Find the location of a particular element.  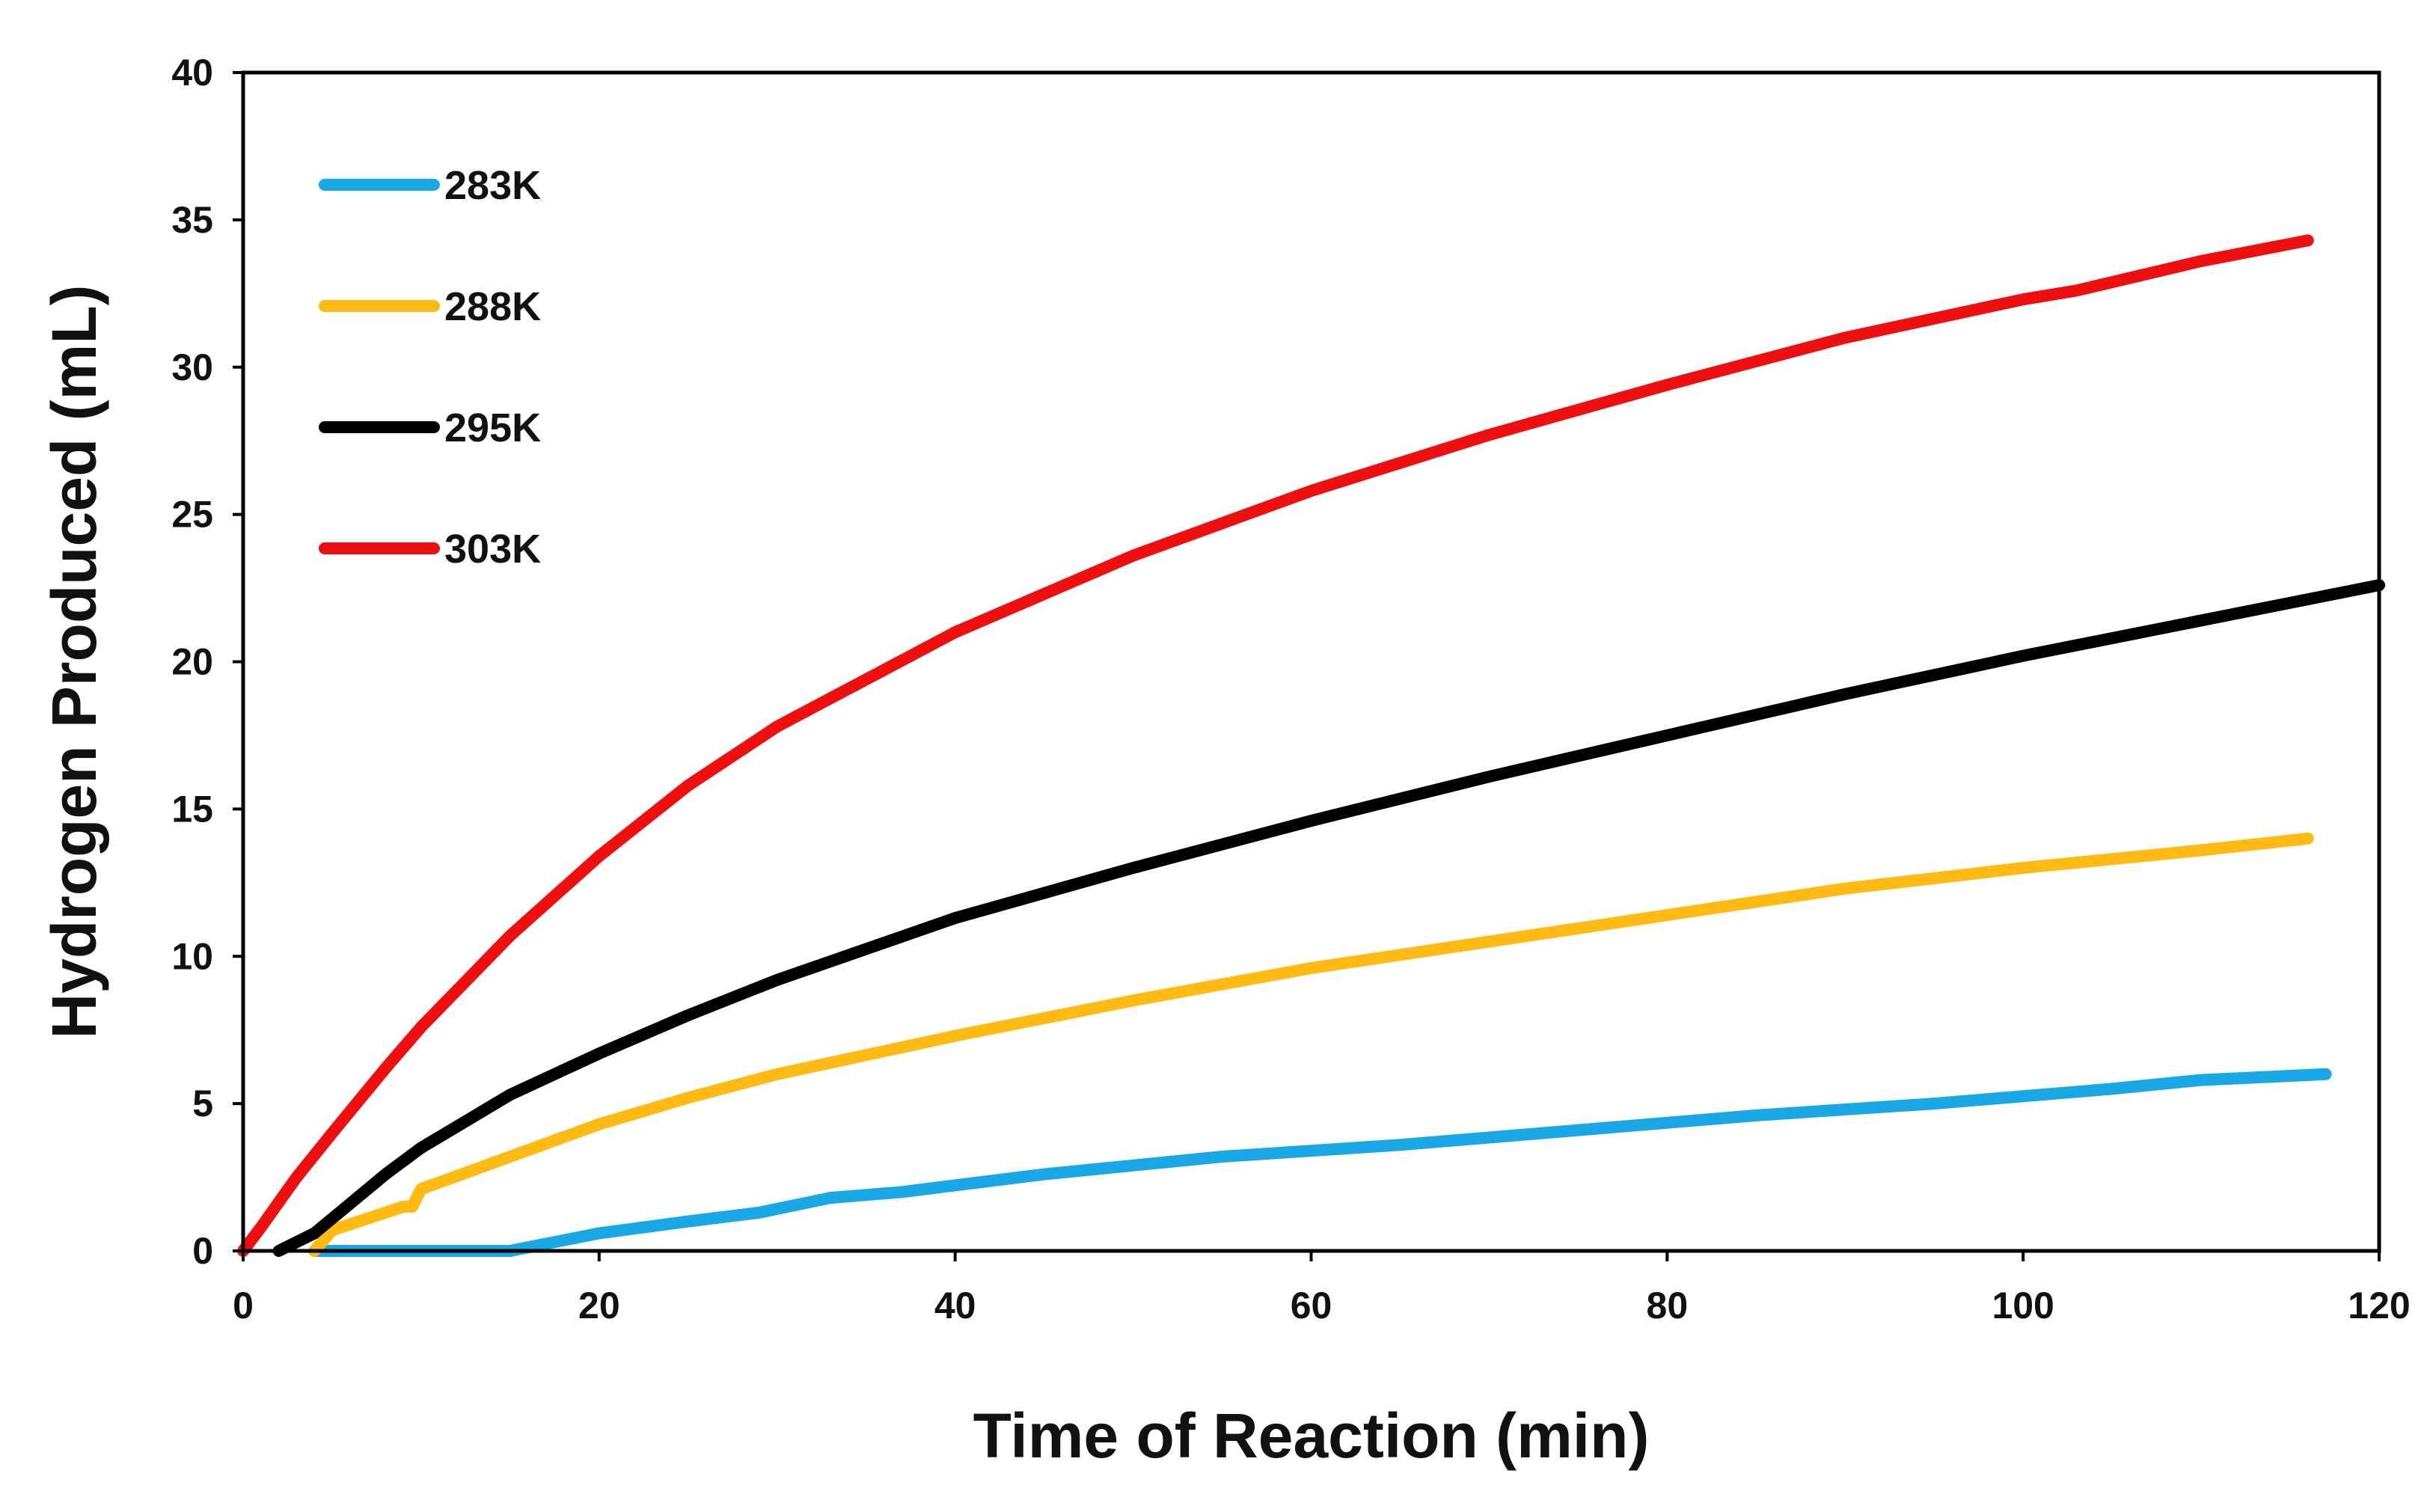

y-tick-label: 20 is located at coordinates (192, 662).